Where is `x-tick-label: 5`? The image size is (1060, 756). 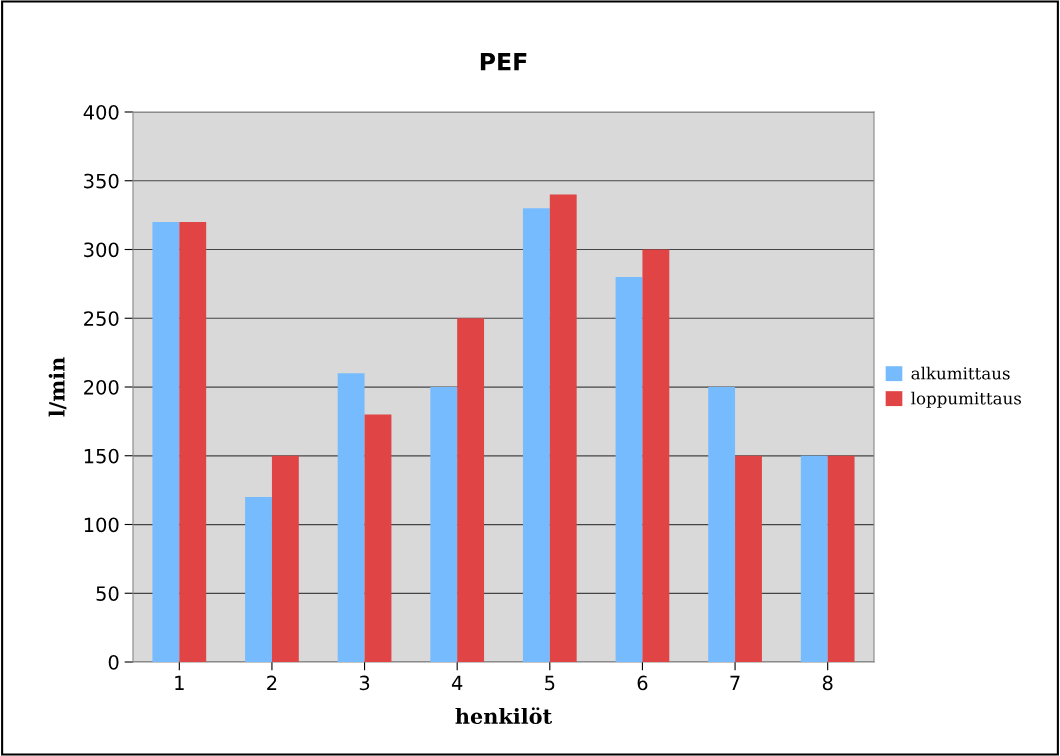
x-tick-label: 5 is located at coordinates (550, 683).